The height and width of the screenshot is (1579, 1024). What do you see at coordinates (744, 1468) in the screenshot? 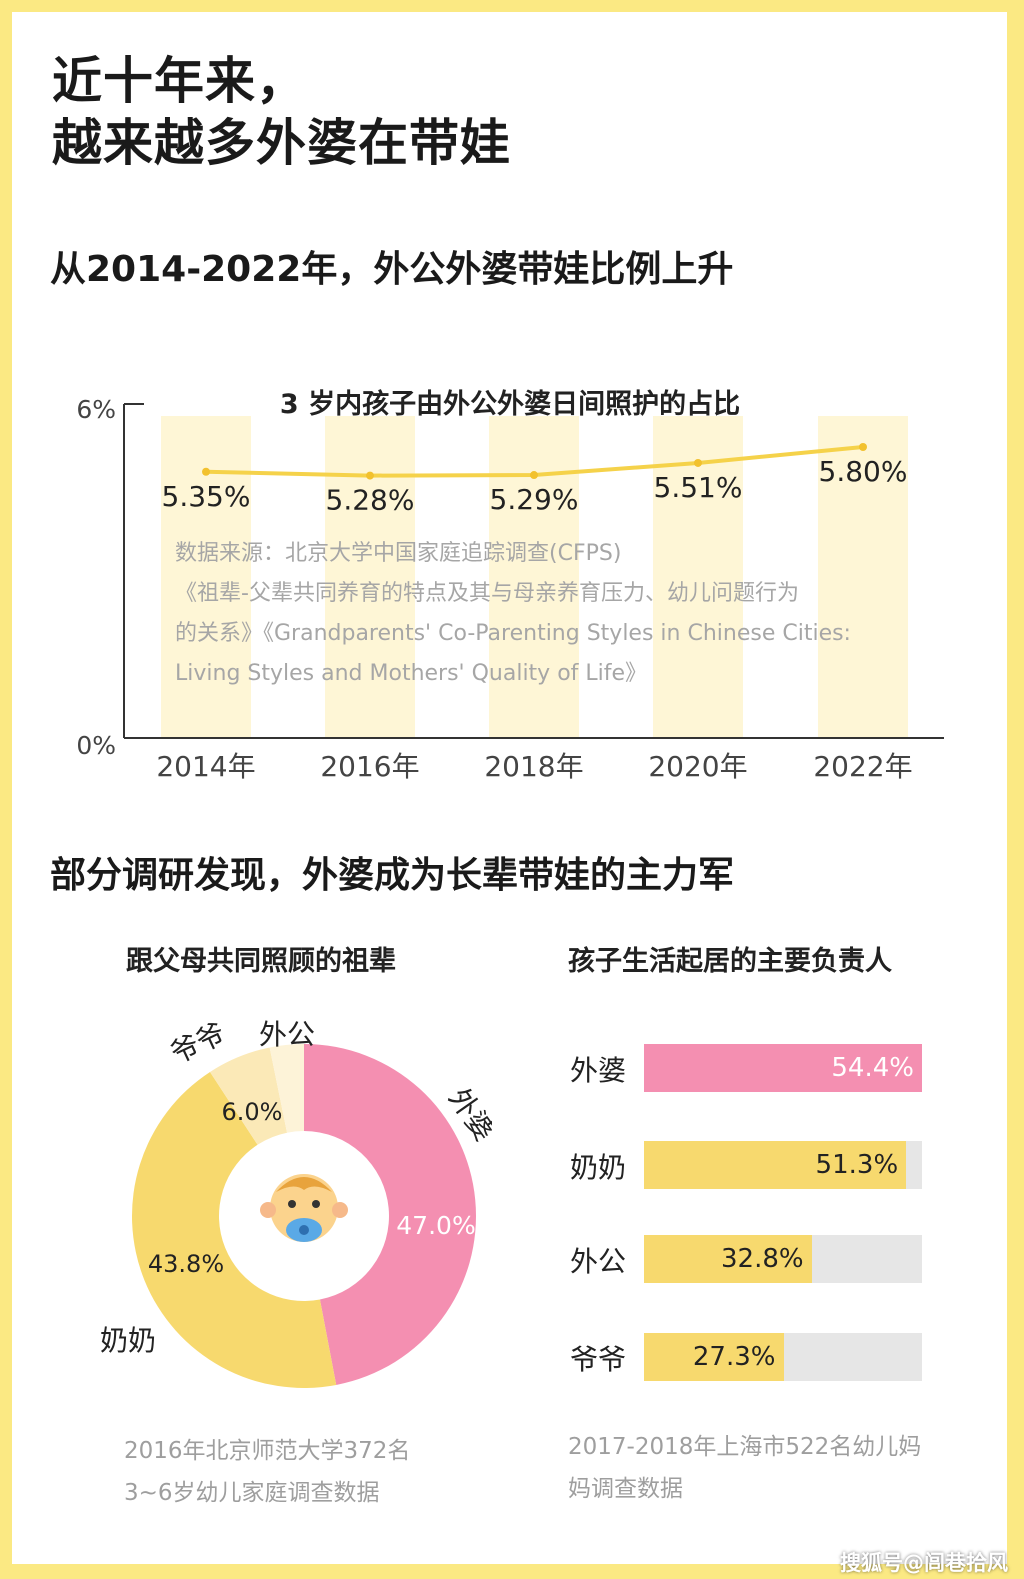
I see `hbar-chart-note: 2017-2018年上海市522名幼儿妈 妈调查数据` at bounding box center [744, 1468].